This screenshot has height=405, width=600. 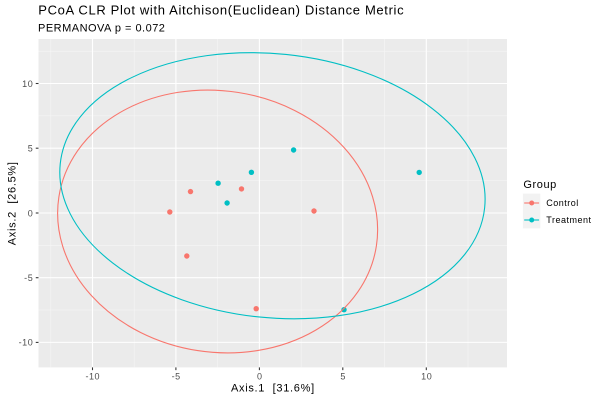 What do you see at coordinates (273, 388) in the screenshot?
I see `svg-text: Axis.1 [31.6%]` at bounding box center [273, 388].